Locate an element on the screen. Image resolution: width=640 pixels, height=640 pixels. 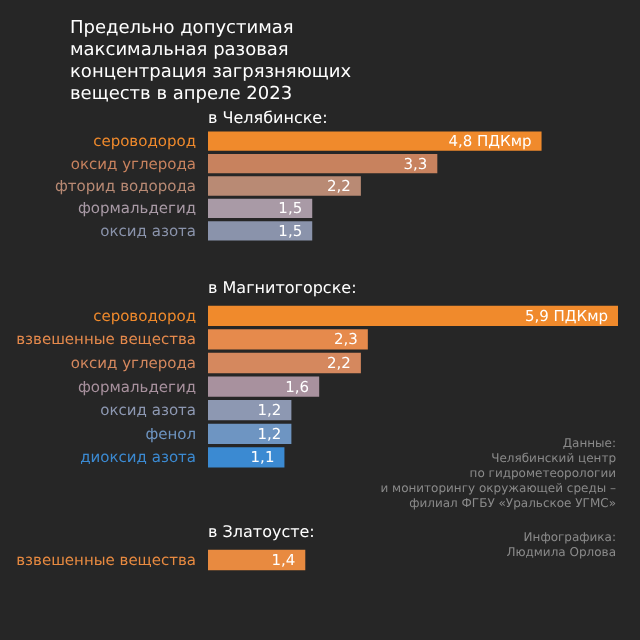
chart-title: Предельно допустимая максимальная разовая концентрация загрязняющих веществ в апреле 2023 is located at coordinates (213, 62).